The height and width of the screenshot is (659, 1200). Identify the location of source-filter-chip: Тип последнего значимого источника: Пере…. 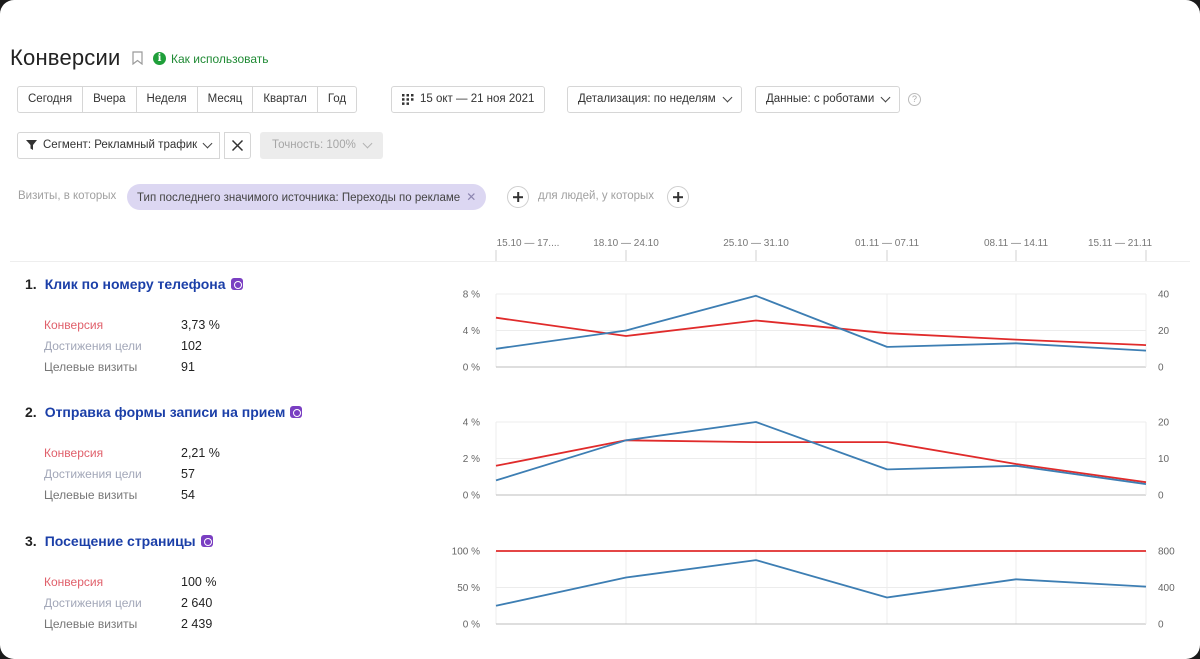
(307, 197).